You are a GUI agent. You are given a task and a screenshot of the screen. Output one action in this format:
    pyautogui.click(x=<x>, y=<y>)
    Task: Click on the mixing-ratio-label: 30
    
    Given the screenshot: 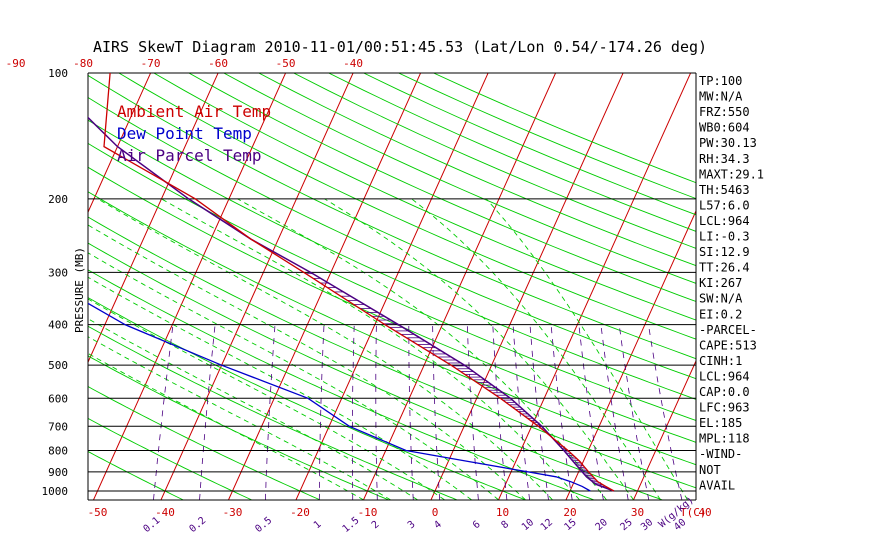 What is the action you would take?
    pyautogui.click(x=647, y=525)
    